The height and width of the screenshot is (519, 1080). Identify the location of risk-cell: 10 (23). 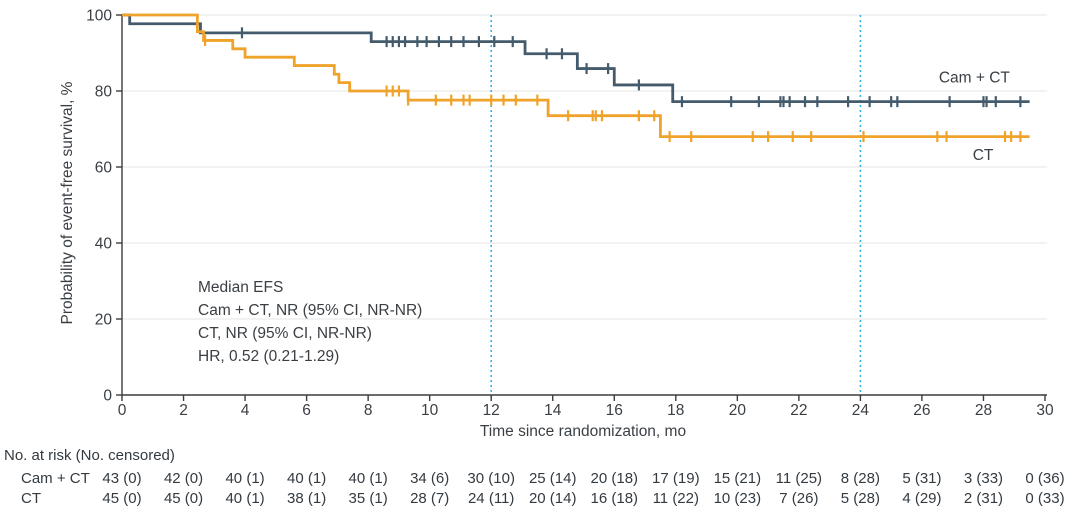
(737, 498).